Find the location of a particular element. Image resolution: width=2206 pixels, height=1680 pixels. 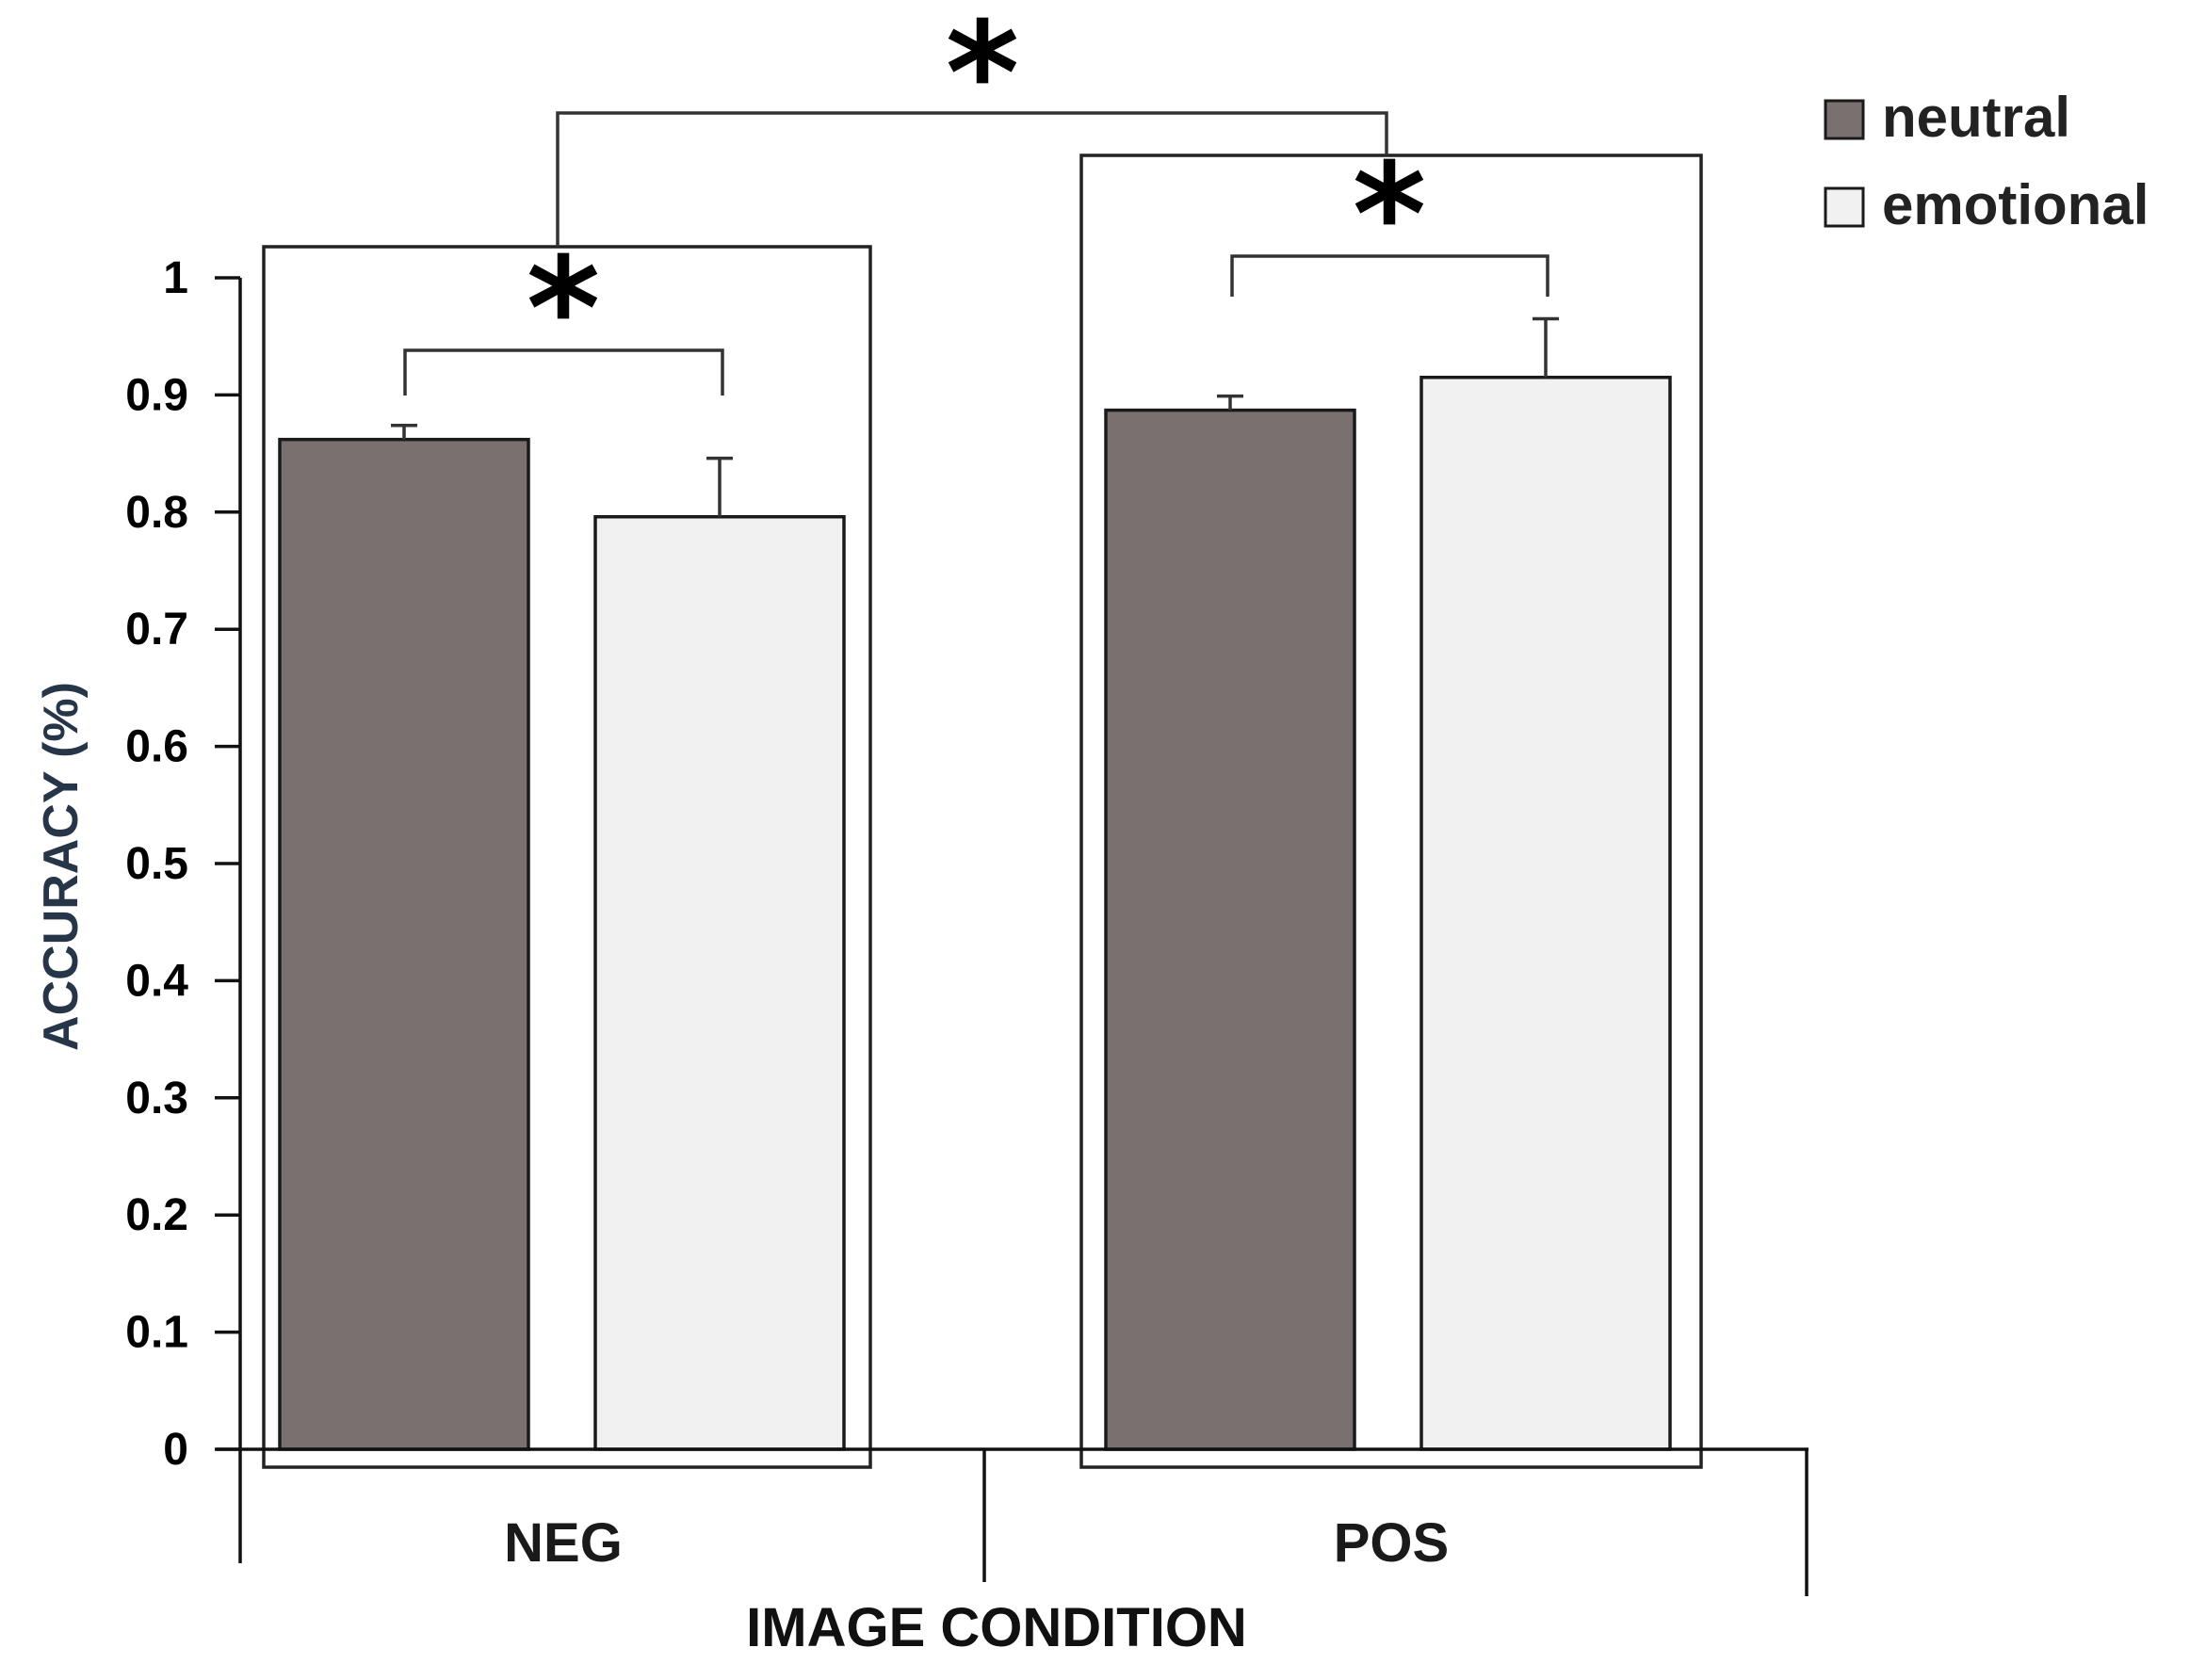

y-tick-label: 0.1 is located at coordinates (156, 1333).